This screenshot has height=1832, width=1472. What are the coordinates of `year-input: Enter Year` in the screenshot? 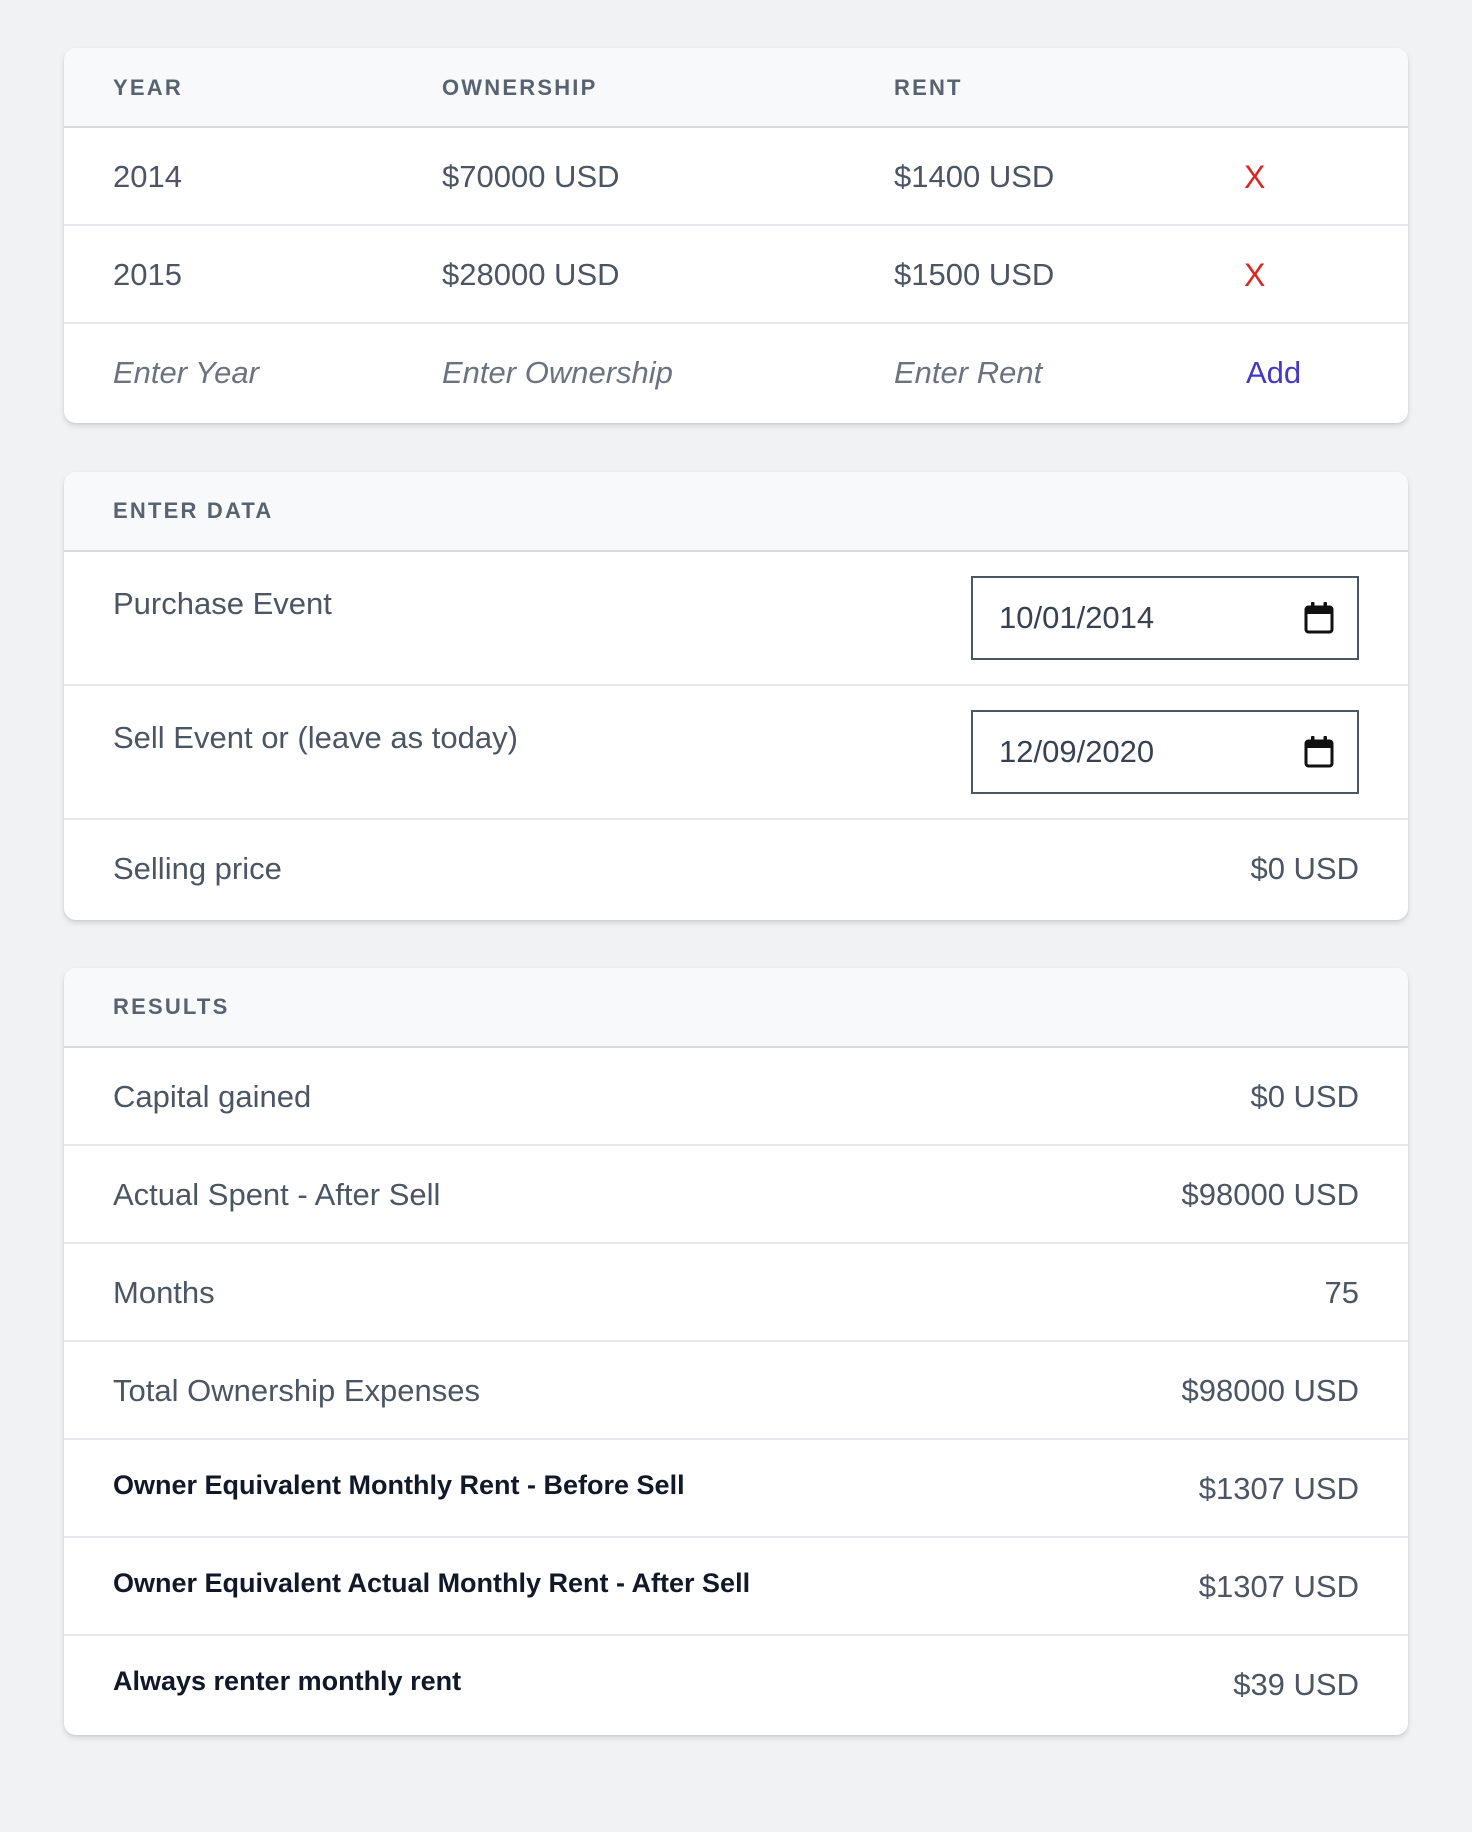 It's located at (186, 372).